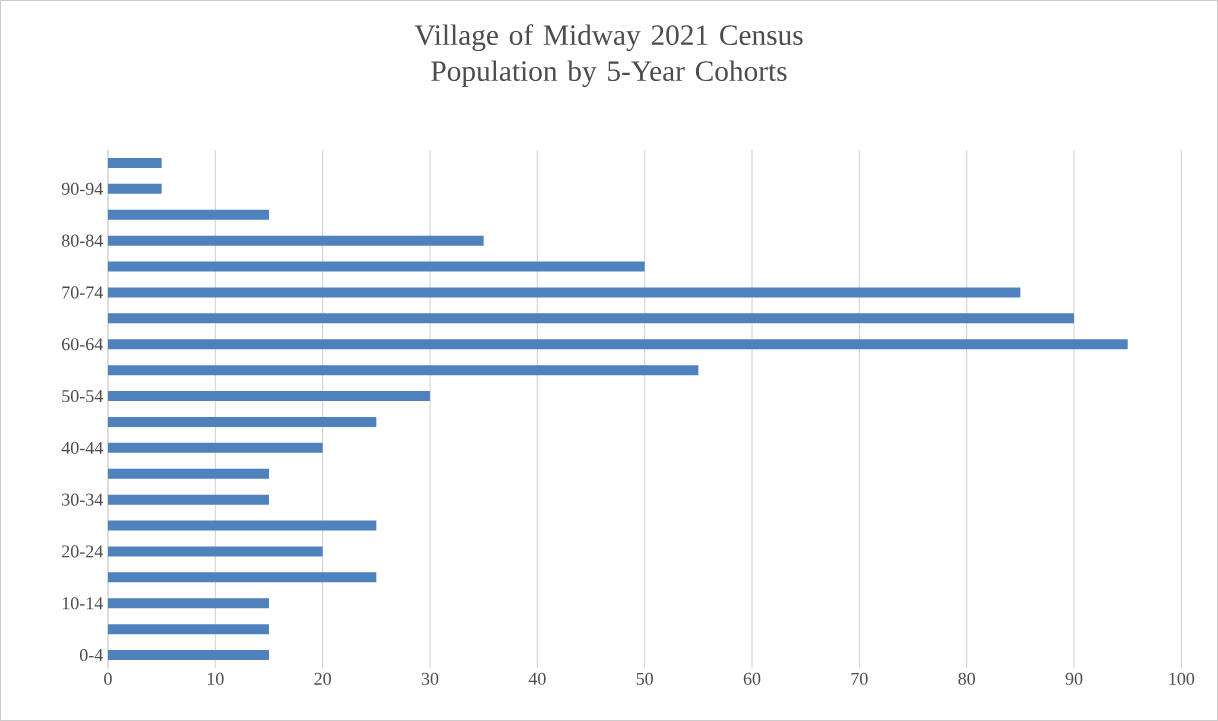 Image resolution: width=1218 pixels, height=721 pixels. What do you see at coordinates (82, 499) in the screenshot?
I see `y-tick-label: 30-34` at bounding box center [82, 499].